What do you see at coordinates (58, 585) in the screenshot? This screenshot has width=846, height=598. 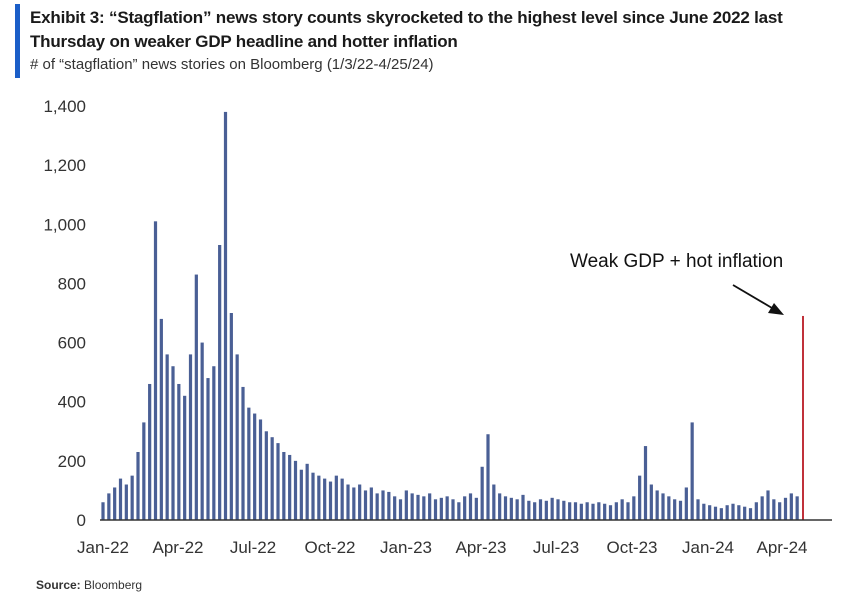 I see `source-label: Source:` at bounding box center [58, 585].